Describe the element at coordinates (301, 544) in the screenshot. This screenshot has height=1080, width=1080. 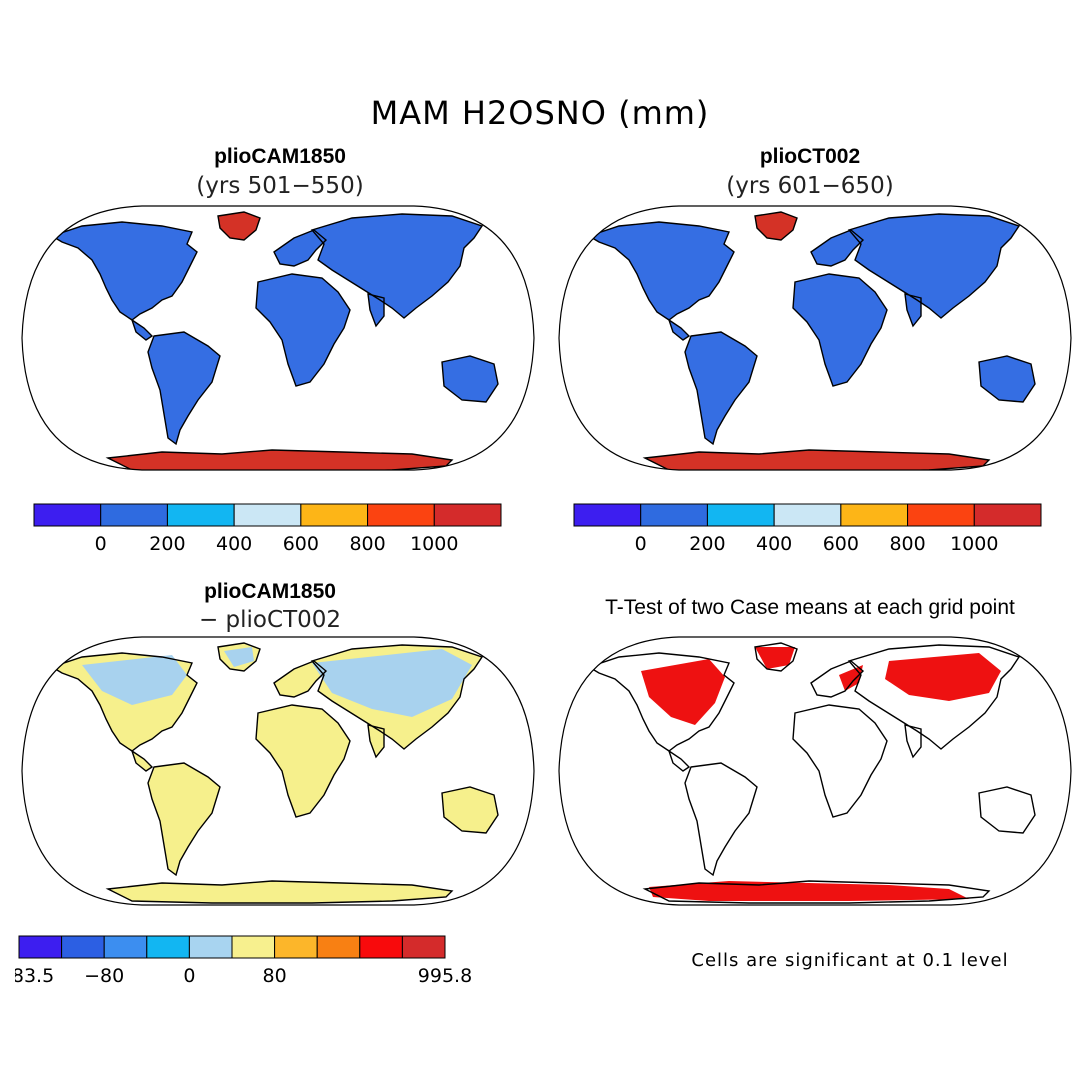
I see `colorbar-tick-label: 600` at that location.